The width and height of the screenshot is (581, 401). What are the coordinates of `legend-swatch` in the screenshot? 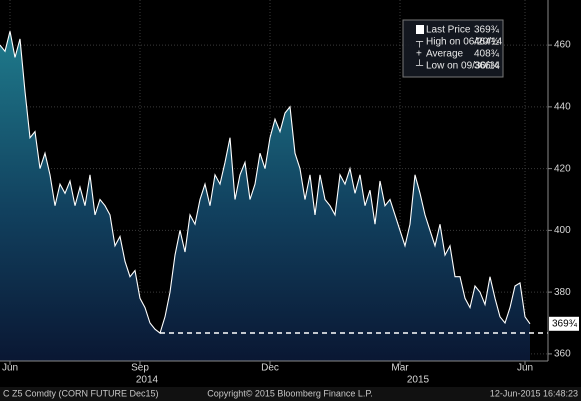 It's located at (420, 29).